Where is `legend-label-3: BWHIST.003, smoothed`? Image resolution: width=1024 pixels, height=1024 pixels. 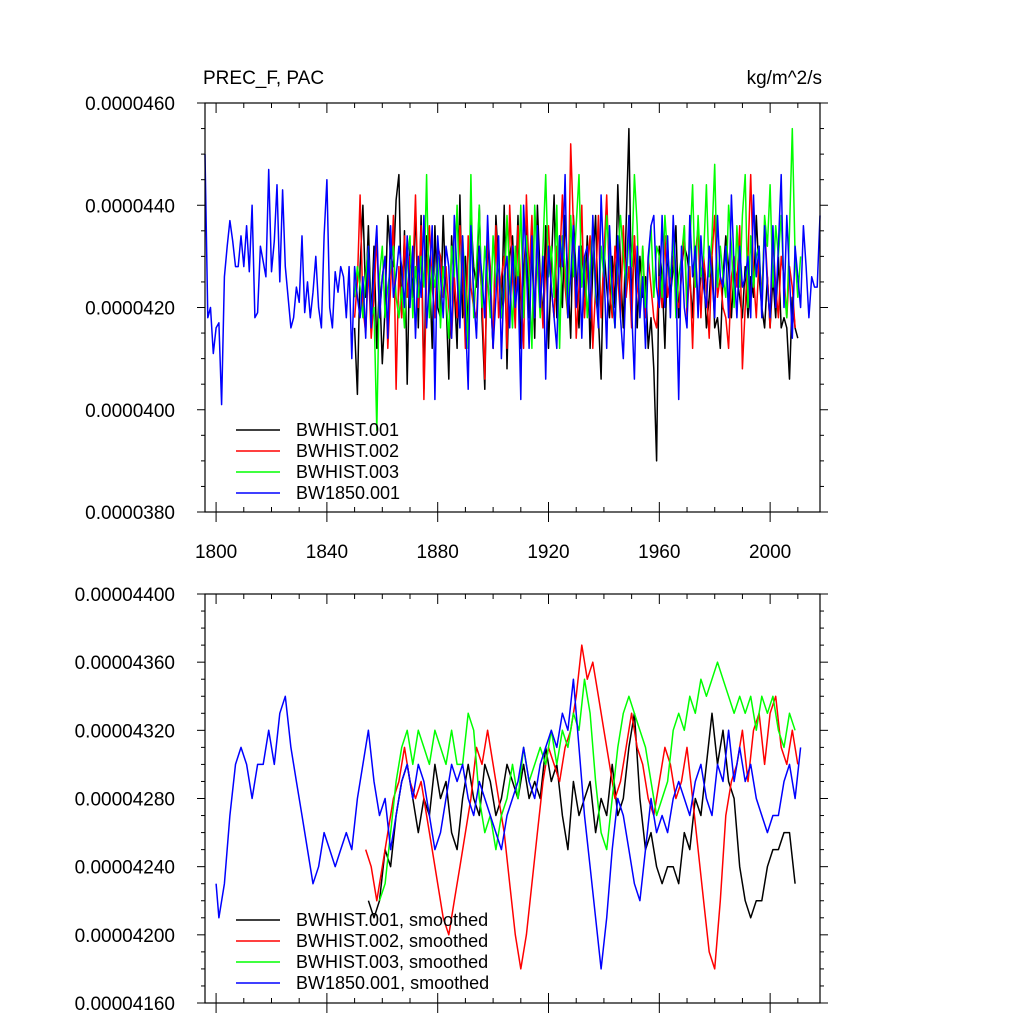 legend-label-3: BWHIST.003, smoothed is located at coordinates (392, 962).